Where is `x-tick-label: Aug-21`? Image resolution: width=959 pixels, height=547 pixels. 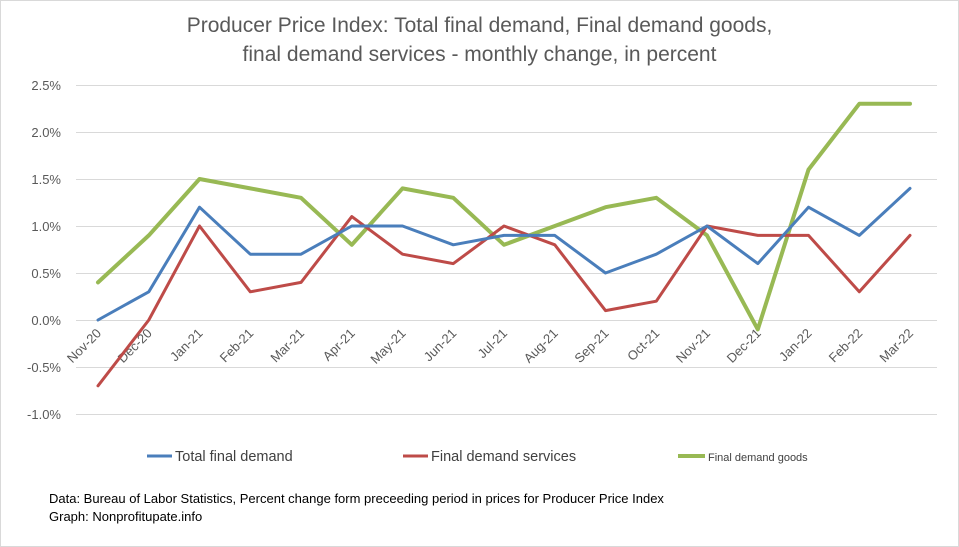
x-tick-label: Aug-21 is located at coordinates (541, 346).